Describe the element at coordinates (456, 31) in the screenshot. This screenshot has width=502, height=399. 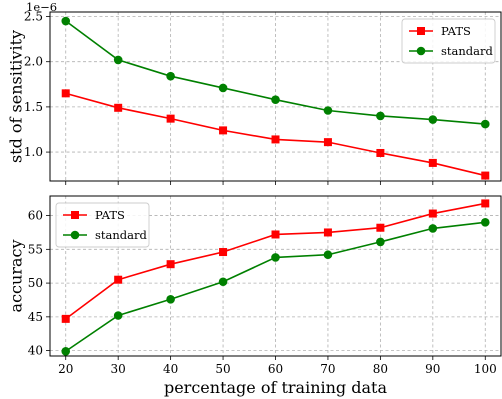
I see `panel1-legend-label: PATS` at that location.